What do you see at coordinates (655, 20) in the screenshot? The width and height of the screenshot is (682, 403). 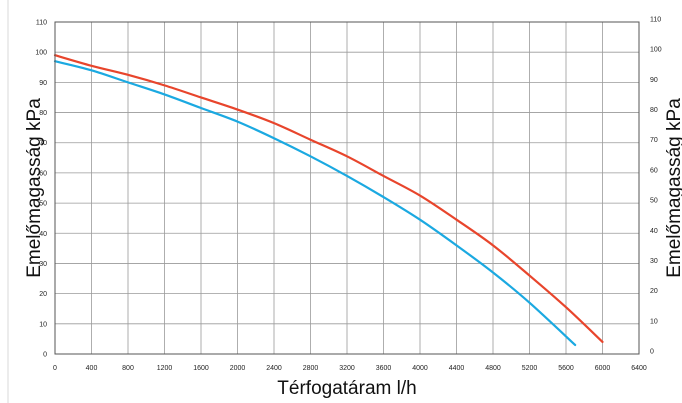 I see `y-tick-label-right: 110` at bounding box center [655, 20].